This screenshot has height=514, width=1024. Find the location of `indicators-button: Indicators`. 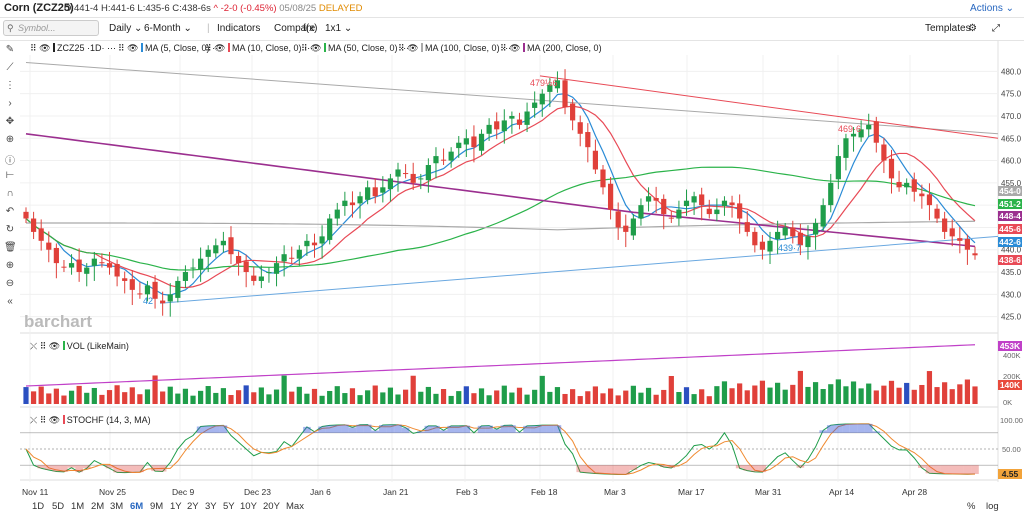

indicators-button: Indicators is located at coordinates (239, 28).